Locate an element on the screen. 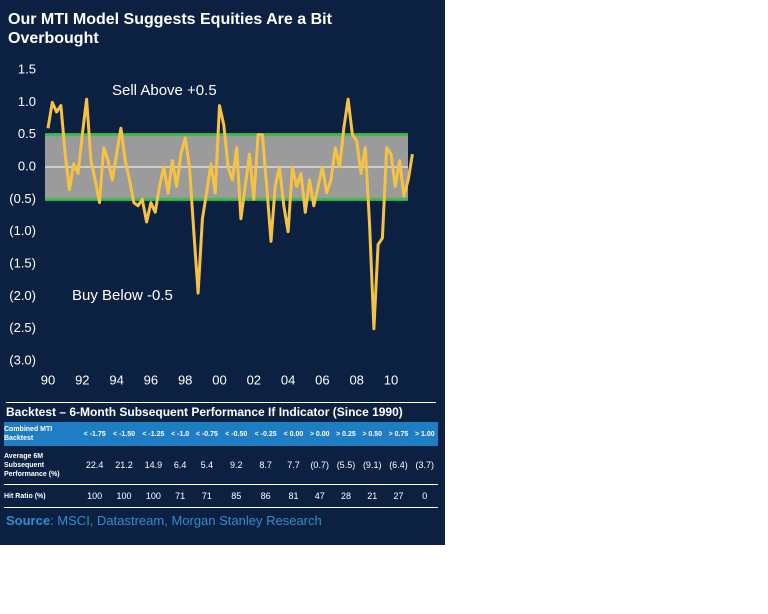 This screenshot has width=768, height=614. table-cell: (9.1) is located at coordinates (372, 465).